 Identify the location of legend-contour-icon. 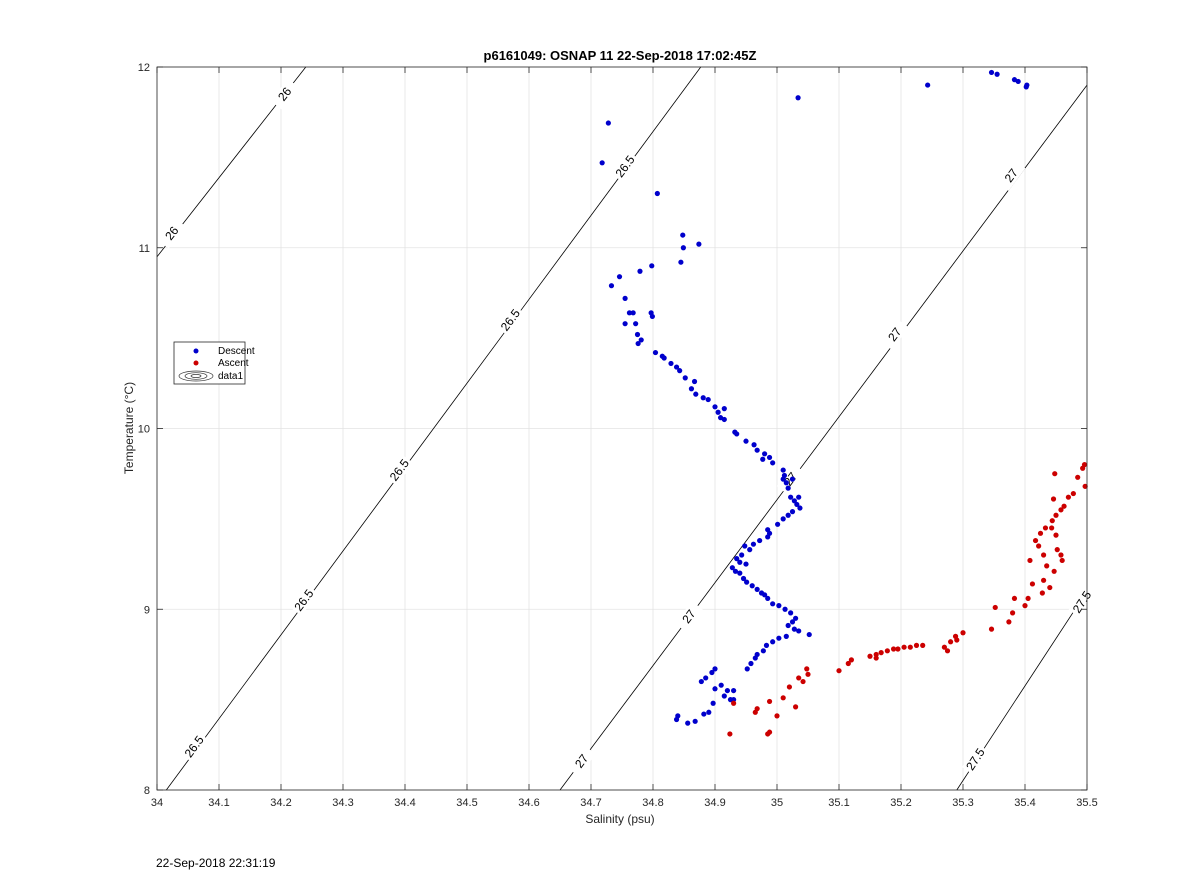
(196, 376).